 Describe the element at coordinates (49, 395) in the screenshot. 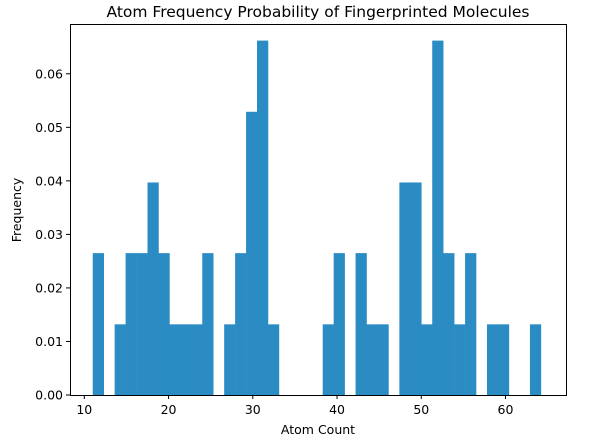

I see `y-tick-label: 0.00` at that location.